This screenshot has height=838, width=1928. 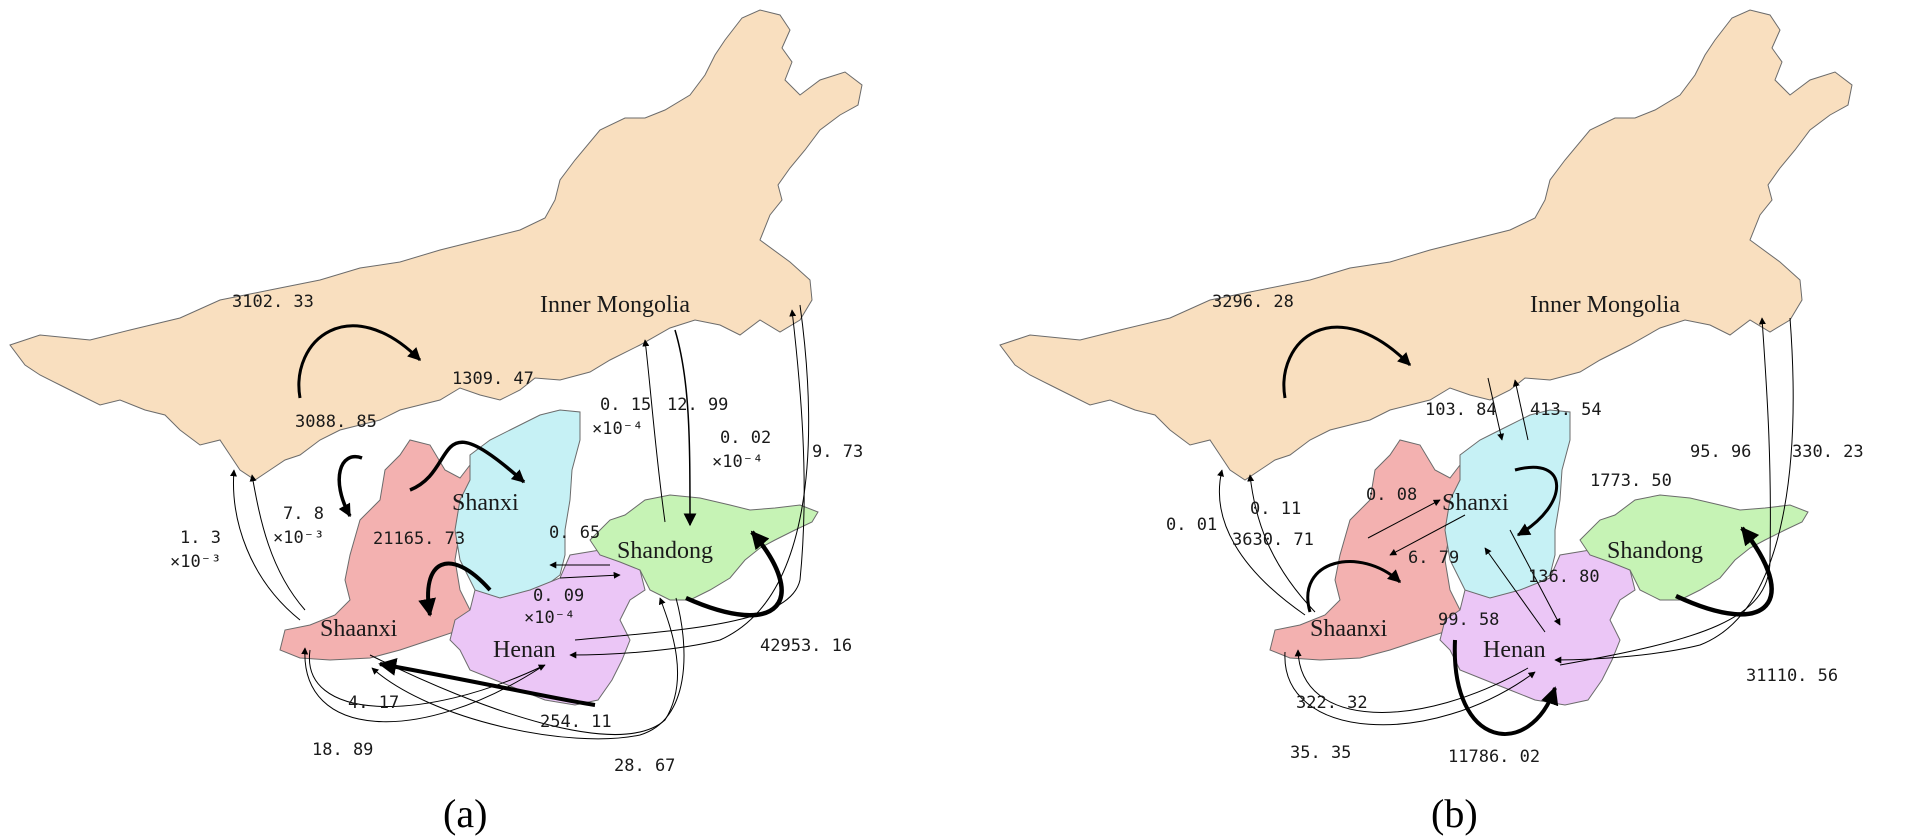 What do you see at coordinates (390, 550) in the screenshot?
I see `region-shaanxi-a` at bounding box center [390, 550].